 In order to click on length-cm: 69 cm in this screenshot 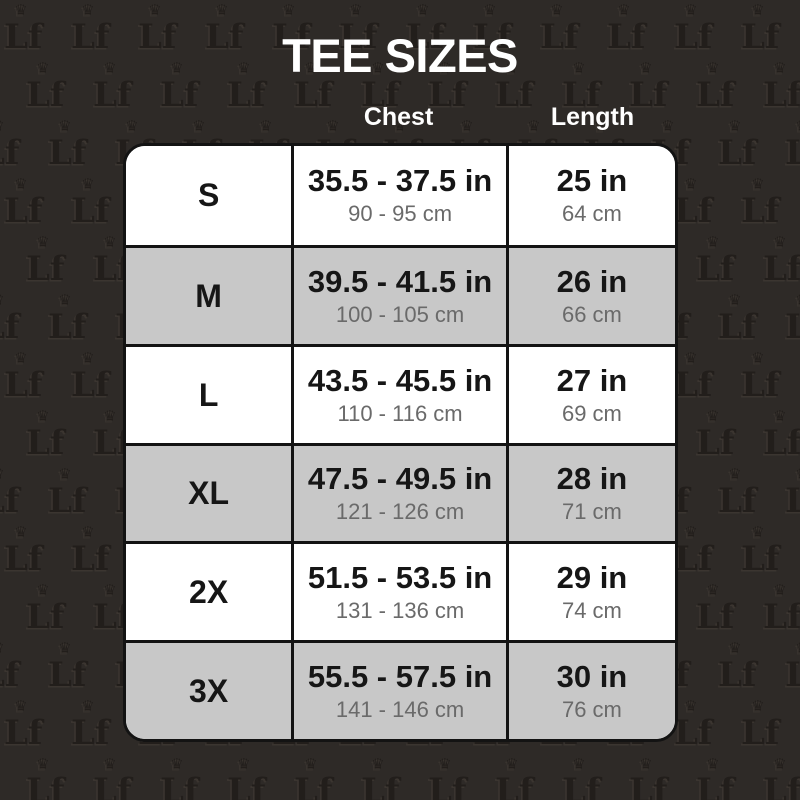, I will do `click(591, 413)`.